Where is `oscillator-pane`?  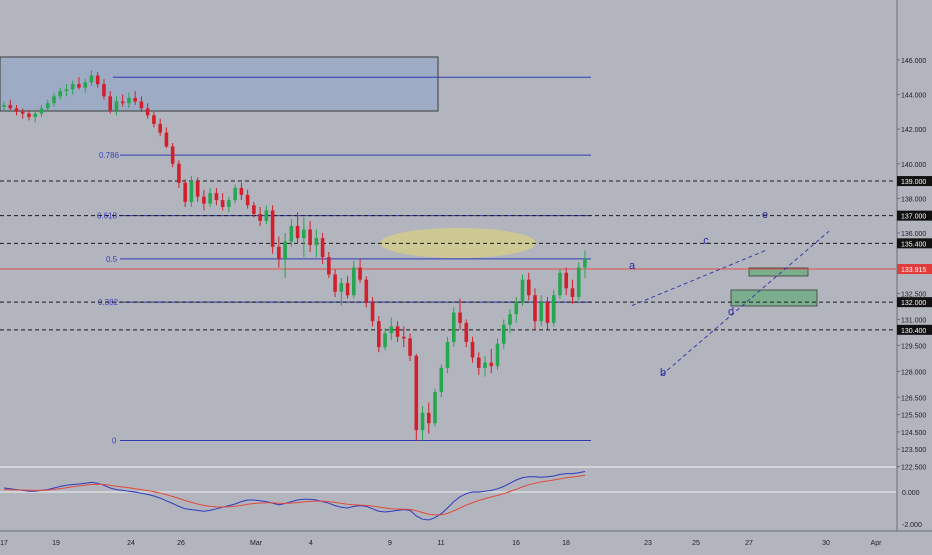
oscillator-pane is located at coordinates (448, 493).